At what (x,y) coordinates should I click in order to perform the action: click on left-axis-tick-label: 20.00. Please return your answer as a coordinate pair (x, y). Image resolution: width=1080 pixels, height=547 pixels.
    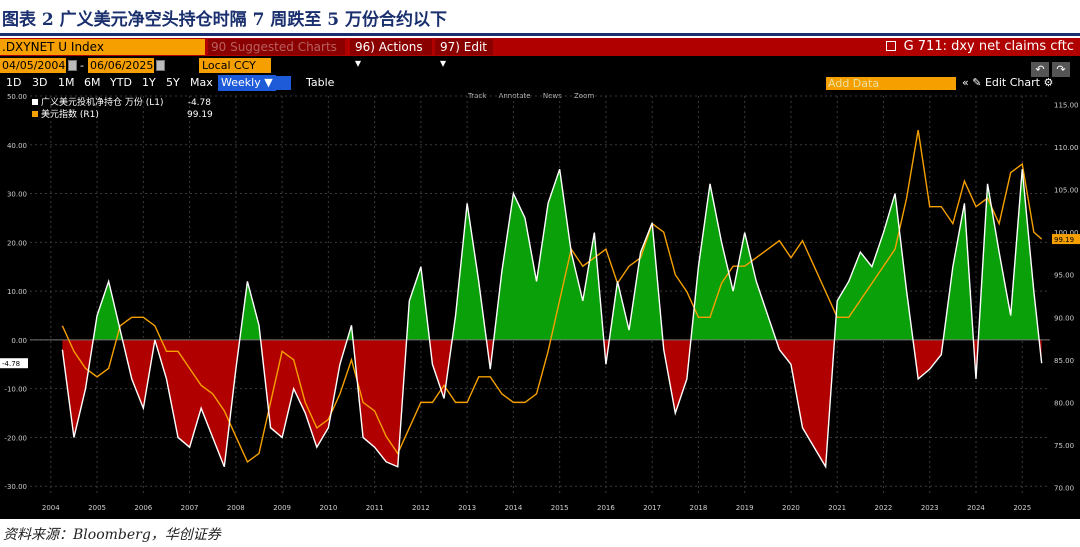
    Looking at the image, I should click on (17, 243).